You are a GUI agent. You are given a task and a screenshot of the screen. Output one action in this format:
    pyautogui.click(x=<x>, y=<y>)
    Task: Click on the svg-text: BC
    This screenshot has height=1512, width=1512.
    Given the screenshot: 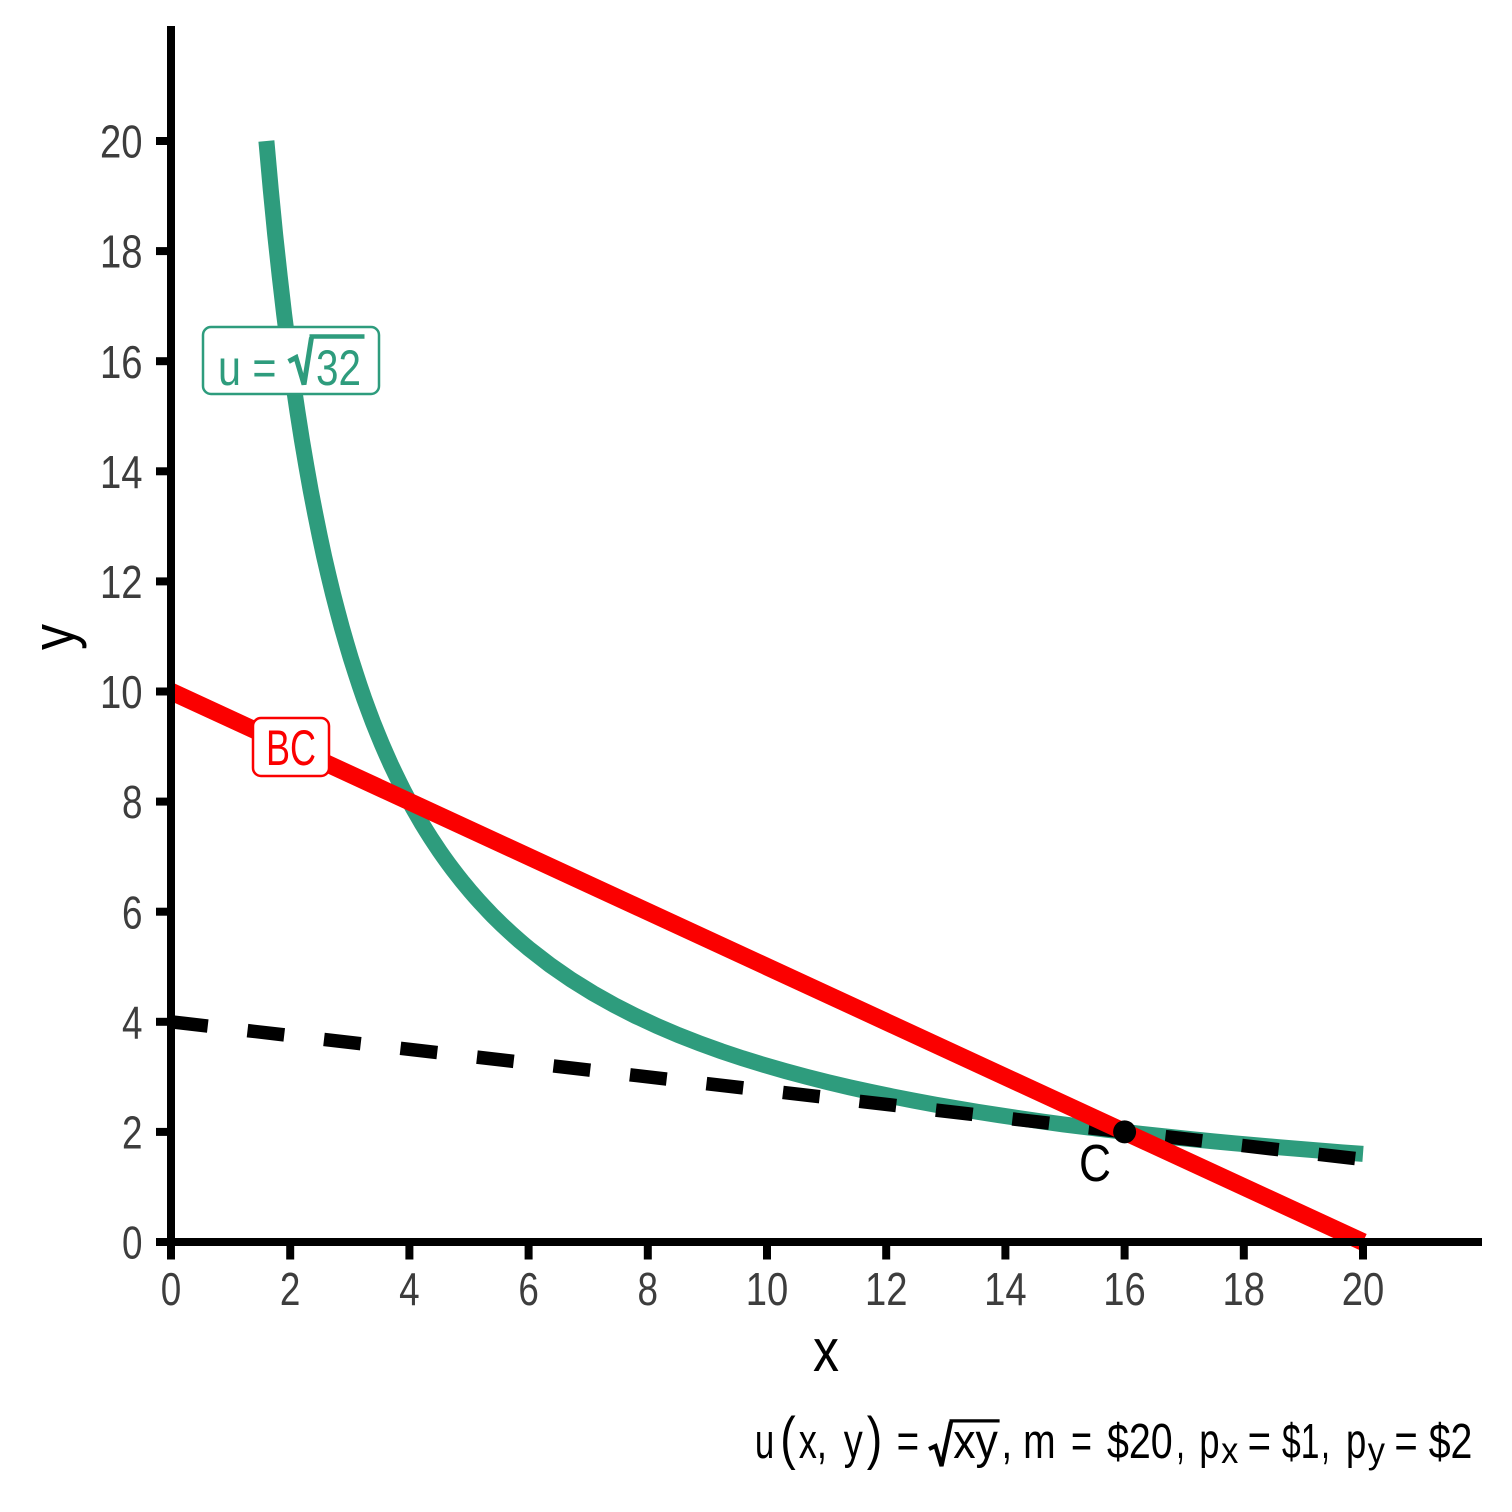 What is the action you would take?
    pyautogui.click(x=291, y=748)
    